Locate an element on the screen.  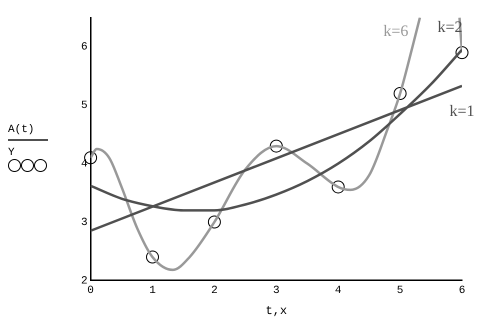
x-tick-label: 3 is located at coordinates (276, 290).